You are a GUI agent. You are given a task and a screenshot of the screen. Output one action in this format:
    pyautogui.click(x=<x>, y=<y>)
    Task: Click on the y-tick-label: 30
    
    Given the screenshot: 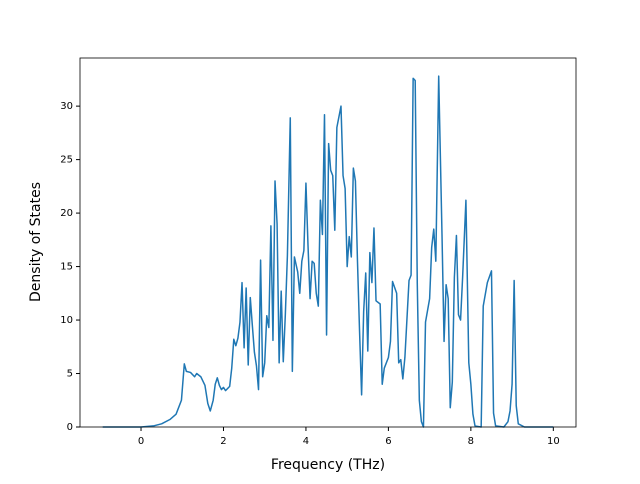 What is the action you would take?
    pyautogui.click(x=66, y=106)
    